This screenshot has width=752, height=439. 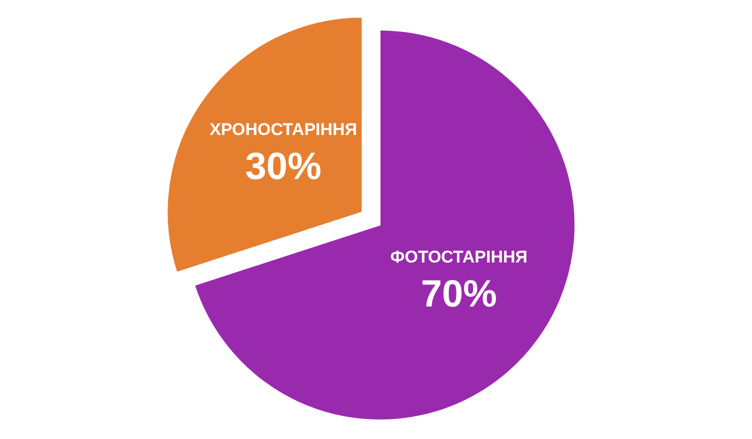 I want to click on data-label: 70%, so click(x=458, y=294).